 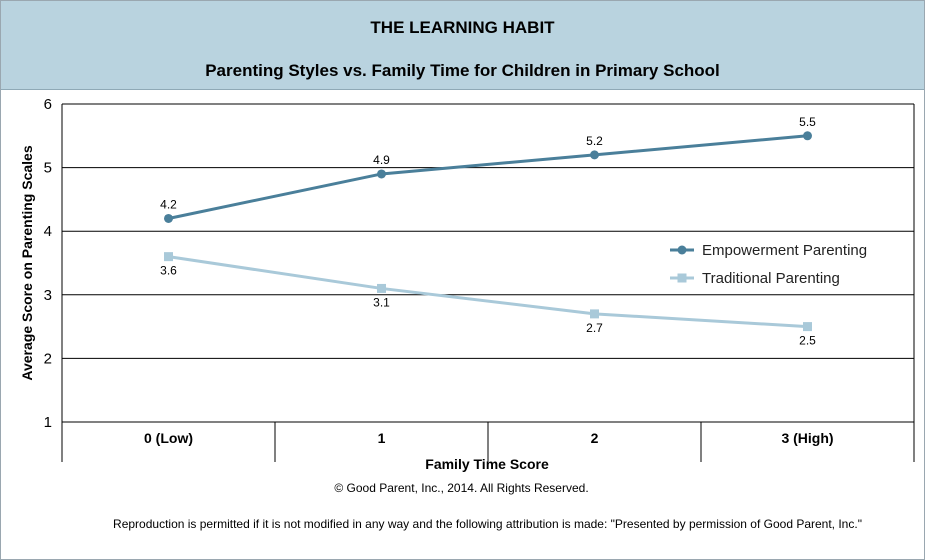 I want to click on data-label: 2.7, so click(x=594, y=328).